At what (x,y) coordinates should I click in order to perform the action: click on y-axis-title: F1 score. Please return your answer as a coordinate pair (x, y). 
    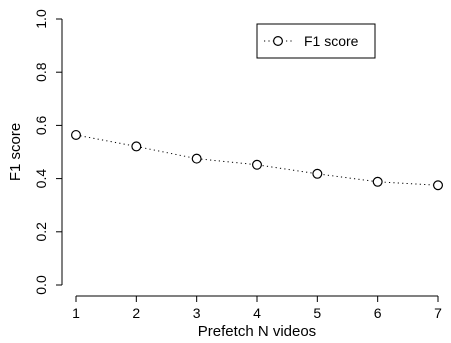
    Looking at the image, I should click on (15, 152).